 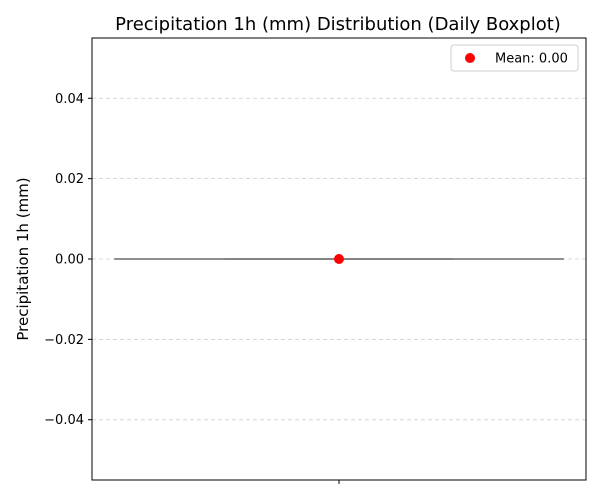 I want to click on legend: Mean: 0.00, so click(x=514, y=58).